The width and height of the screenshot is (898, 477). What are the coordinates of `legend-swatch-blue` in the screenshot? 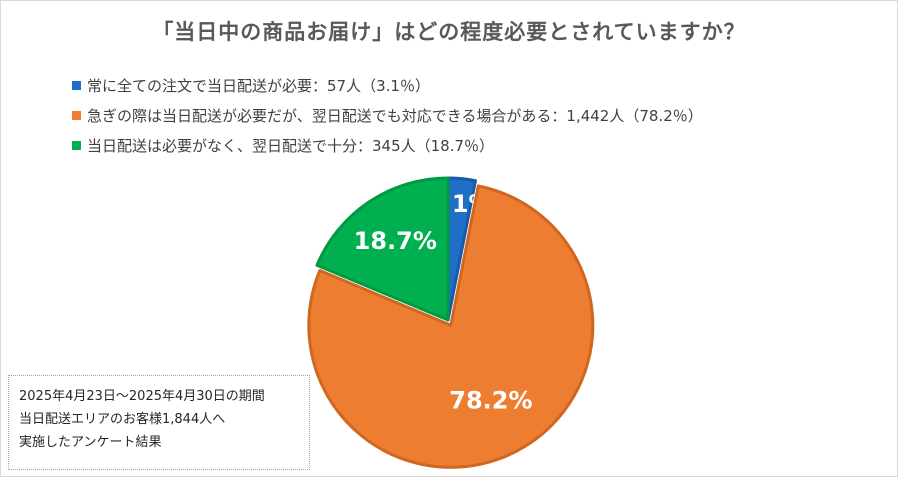 It's located at (76, 85).